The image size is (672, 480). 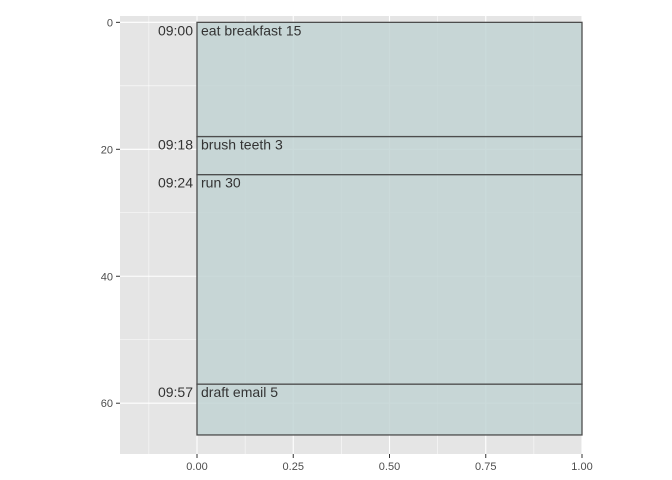 I want to click on x-axis-tick-label: 1.00, so click(x=581, y=467).